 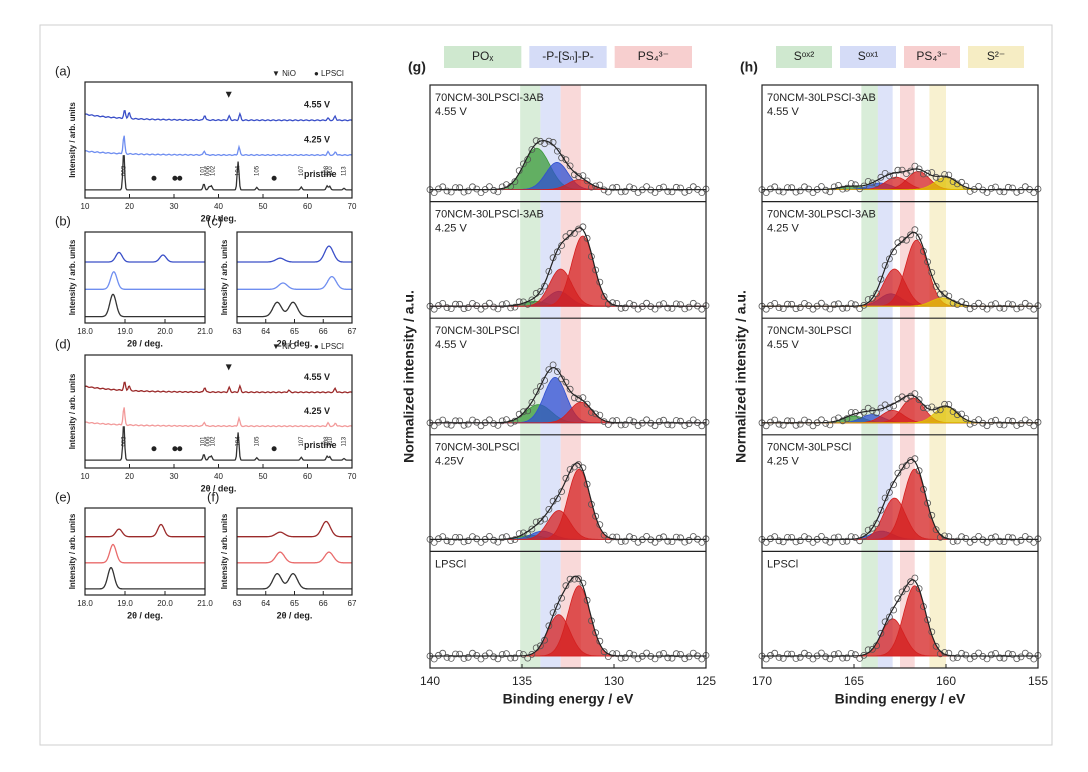 What do you see at coordinates (257, 441) in the screenshot?
I see `hkl-label: 105` at bounding box center [257, 441].